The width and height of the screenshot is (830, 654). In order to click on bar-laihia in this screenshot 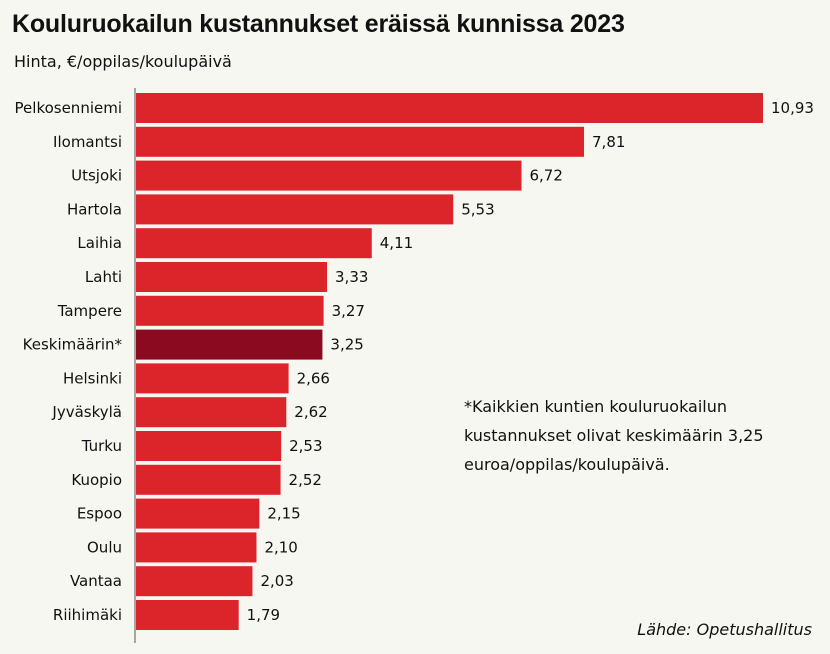, I will do `click(254, 243)`.